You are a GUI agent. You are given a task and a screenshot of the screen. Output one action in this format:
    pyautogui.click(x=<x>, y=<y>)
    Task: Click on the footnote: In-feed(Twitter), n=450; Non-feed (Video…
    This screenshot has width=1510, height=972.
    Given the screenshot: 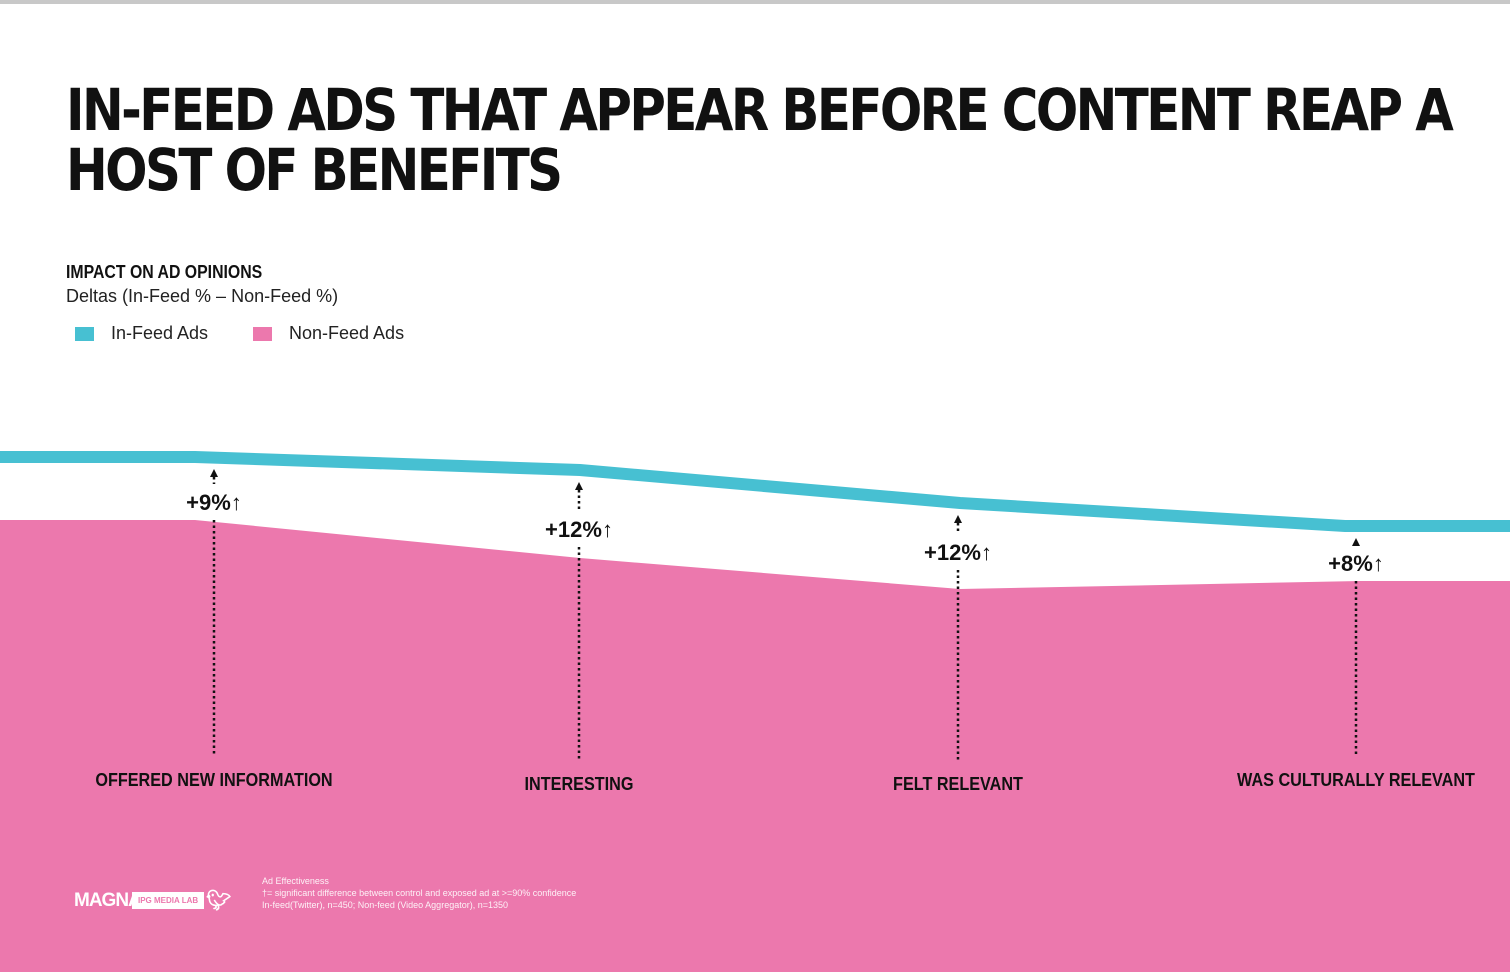 What is the action you would take?
    pyautogui.click(x=385, y=905)
    